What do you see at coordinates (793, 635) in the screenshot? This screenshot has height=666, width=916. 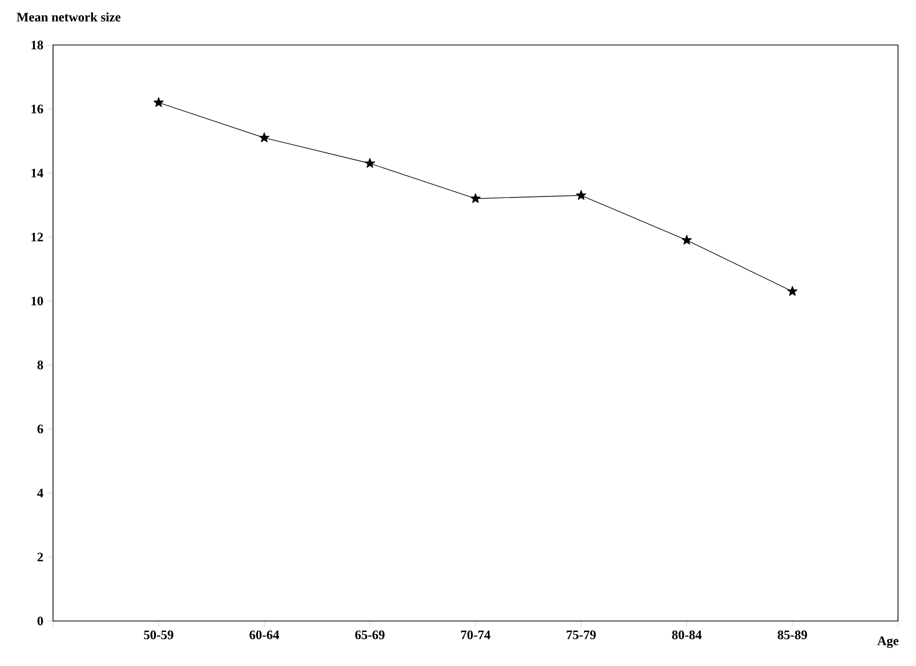 I see `x-tick-label: 85-89` at bounding box center [793, 635].